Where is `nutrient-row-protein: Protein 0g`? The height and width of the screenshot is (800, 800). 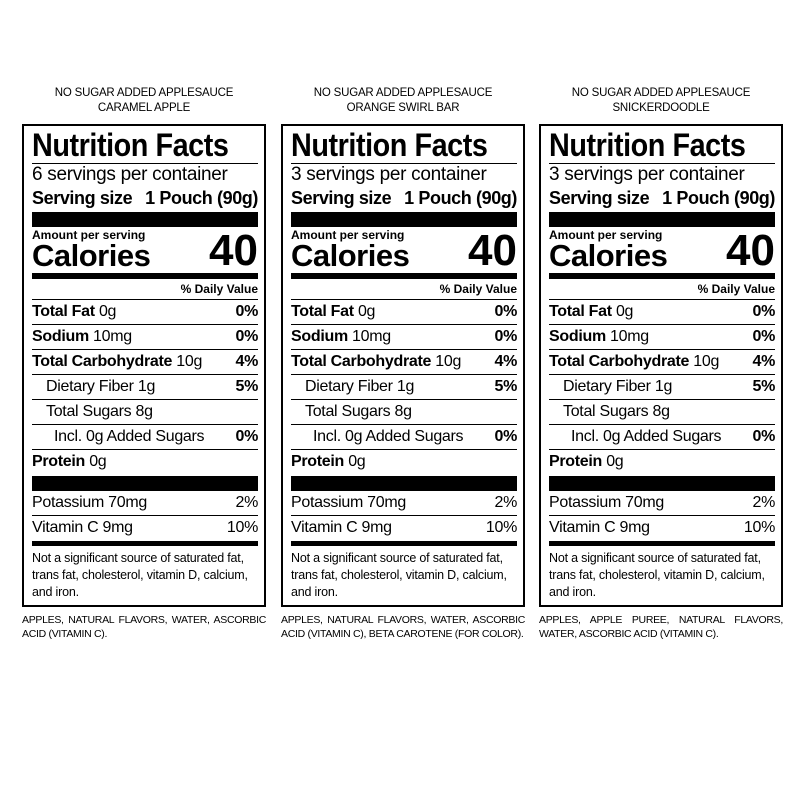 nutrient-row-protein: Protein 0g is located at coordinates (145, 461).